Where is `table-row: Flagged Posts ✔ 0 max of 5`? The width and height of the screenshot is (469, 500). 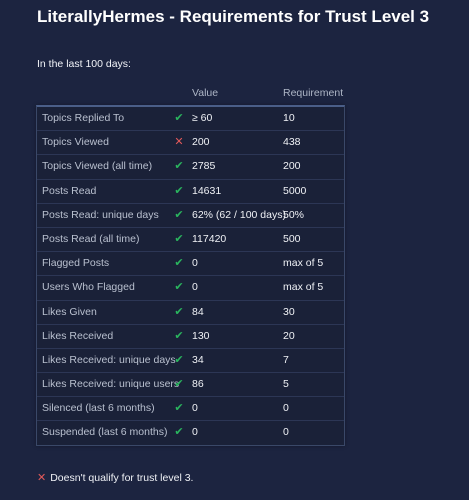 table-row: Flagged Posts ✔ 0 max of 5 is located at coordinates (190, 264).